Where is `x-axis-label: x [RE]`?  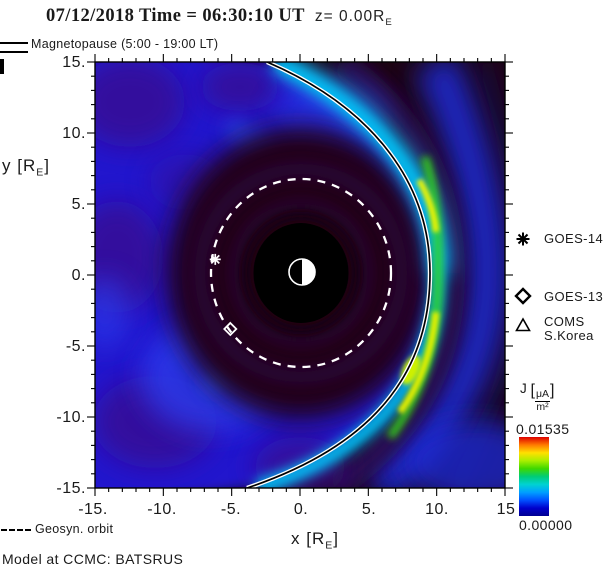 x-axis-label: x [RE] is located at coordinates (315, 540).